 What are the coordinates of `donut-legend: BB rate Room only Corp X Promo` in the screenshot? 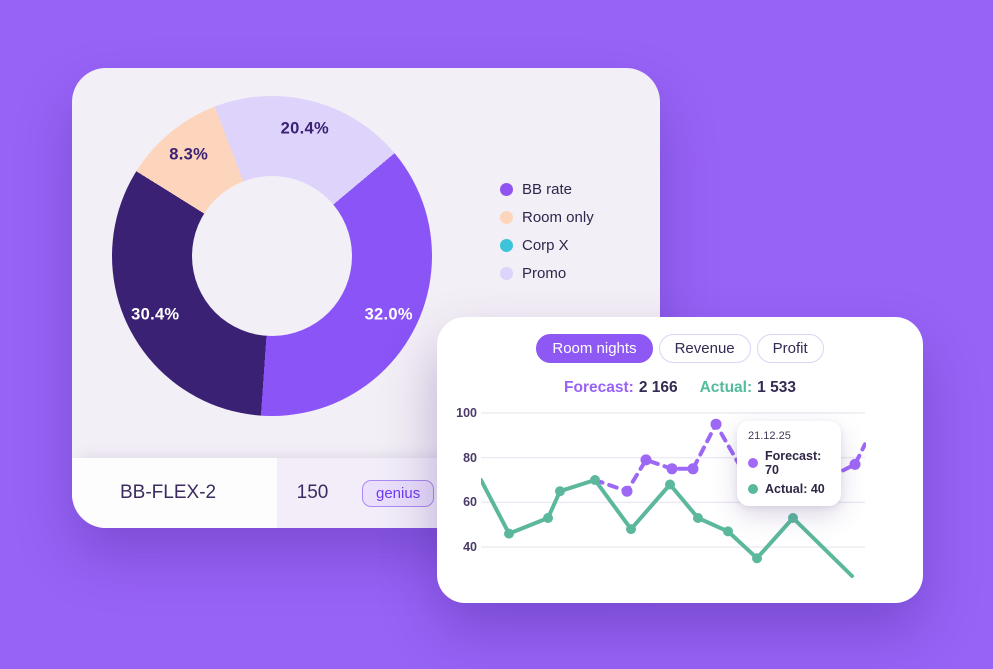 It's located at (547, 231).